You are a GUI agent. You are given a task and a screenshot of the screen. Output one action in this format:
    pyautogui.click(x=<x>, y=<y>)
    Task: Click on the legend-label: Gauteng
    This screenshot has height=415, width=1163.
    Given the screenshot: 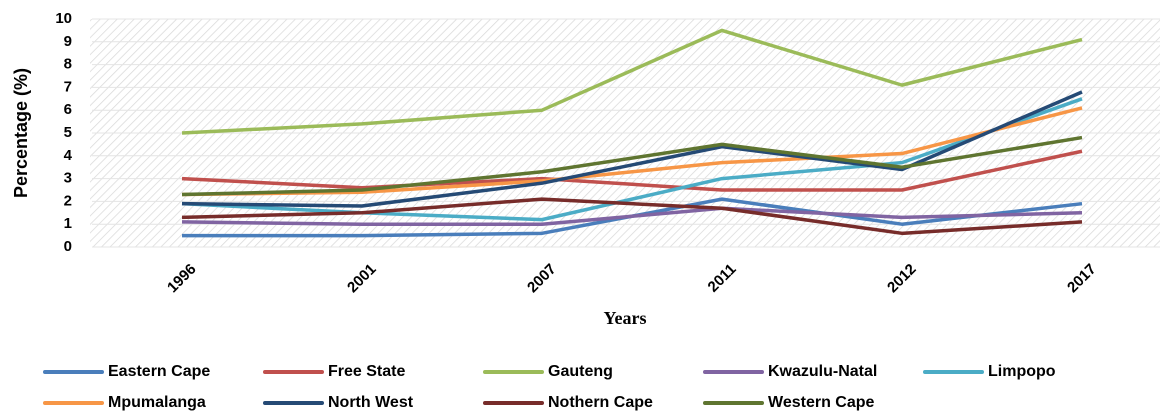 What is the action you would take?
    pyautogui.click(x=580, y=371)
    